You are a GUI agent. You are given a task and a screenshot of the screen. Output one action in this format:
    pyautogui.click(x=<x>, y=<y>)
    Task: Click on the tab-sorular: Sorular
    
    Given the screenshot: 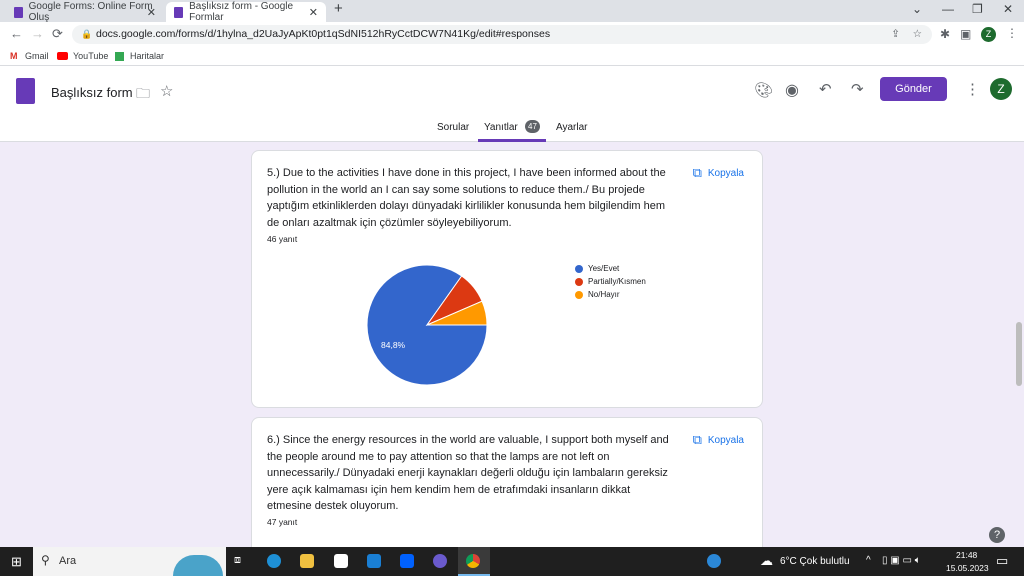 What is the action you would take?
    pyautogui.click(x=453, y=127)
    